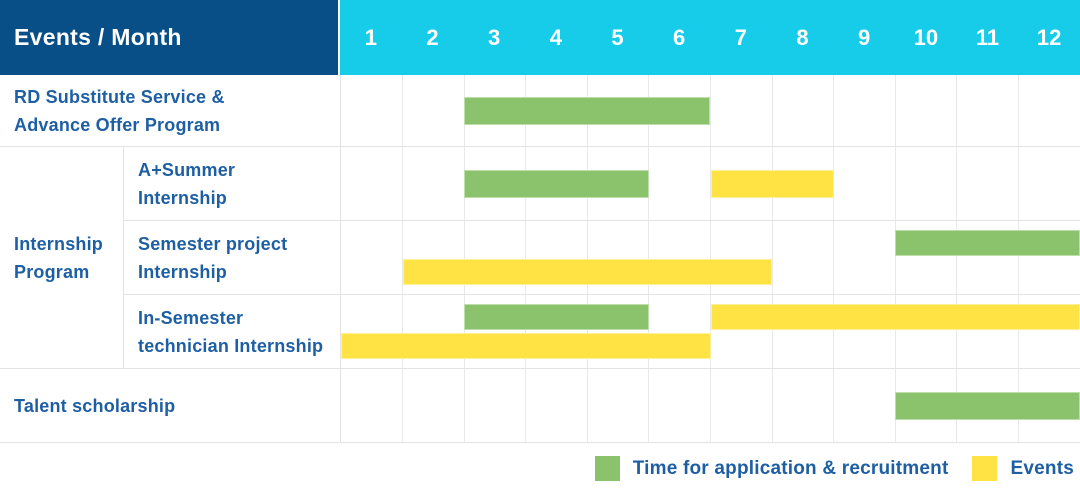 The height and width of the screenshot is (494, 1080). Describe the element at coordinates (926, 37) in the screenshot. I see `month-header-10: 10` at that location.